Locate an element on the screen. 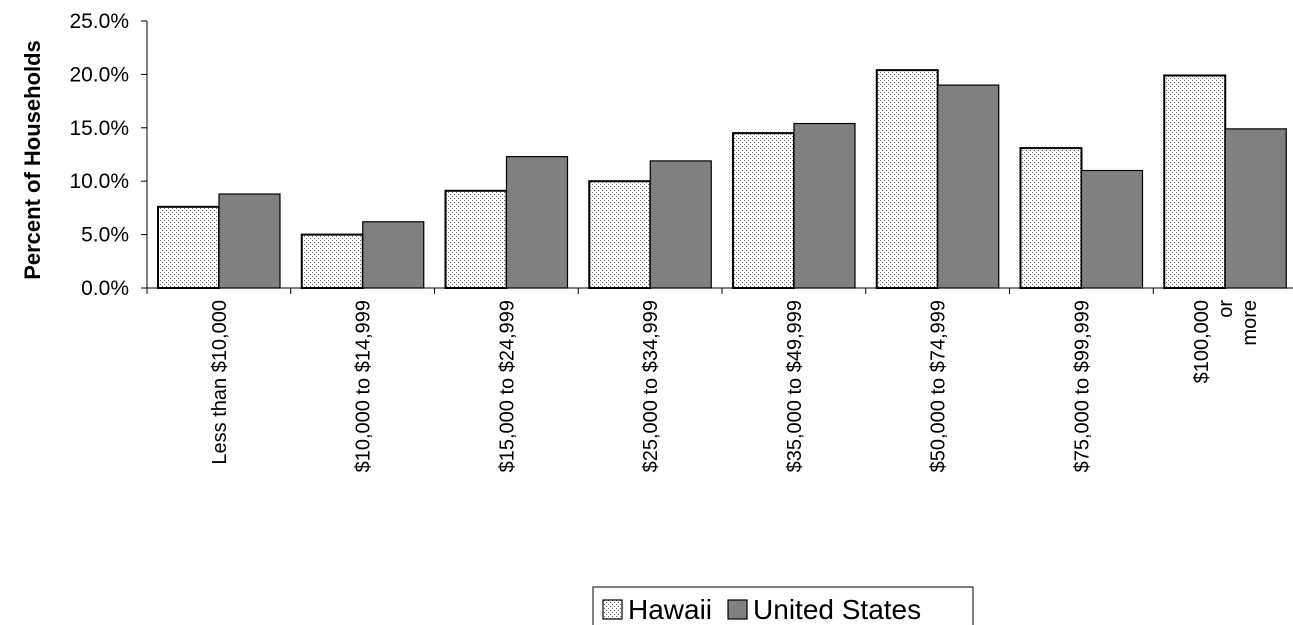 The image size is (1293, 625). legend-box is located at coordinates (783, 605).